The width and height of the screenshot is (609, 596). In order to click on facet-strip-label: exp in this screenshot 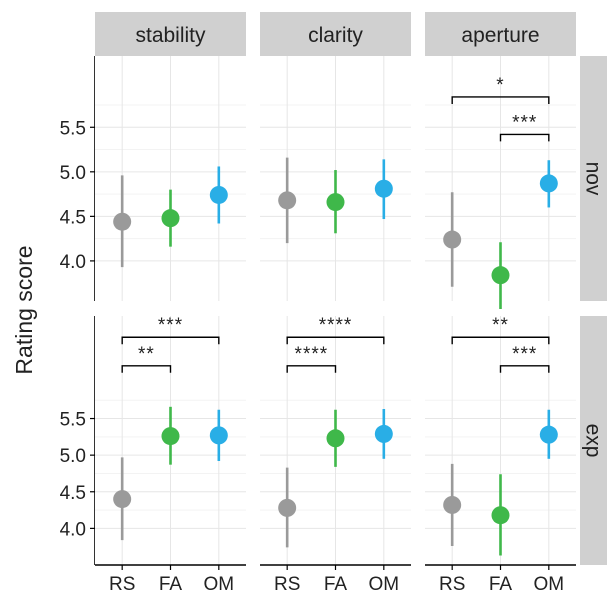, I will do `click(593, 441)`.